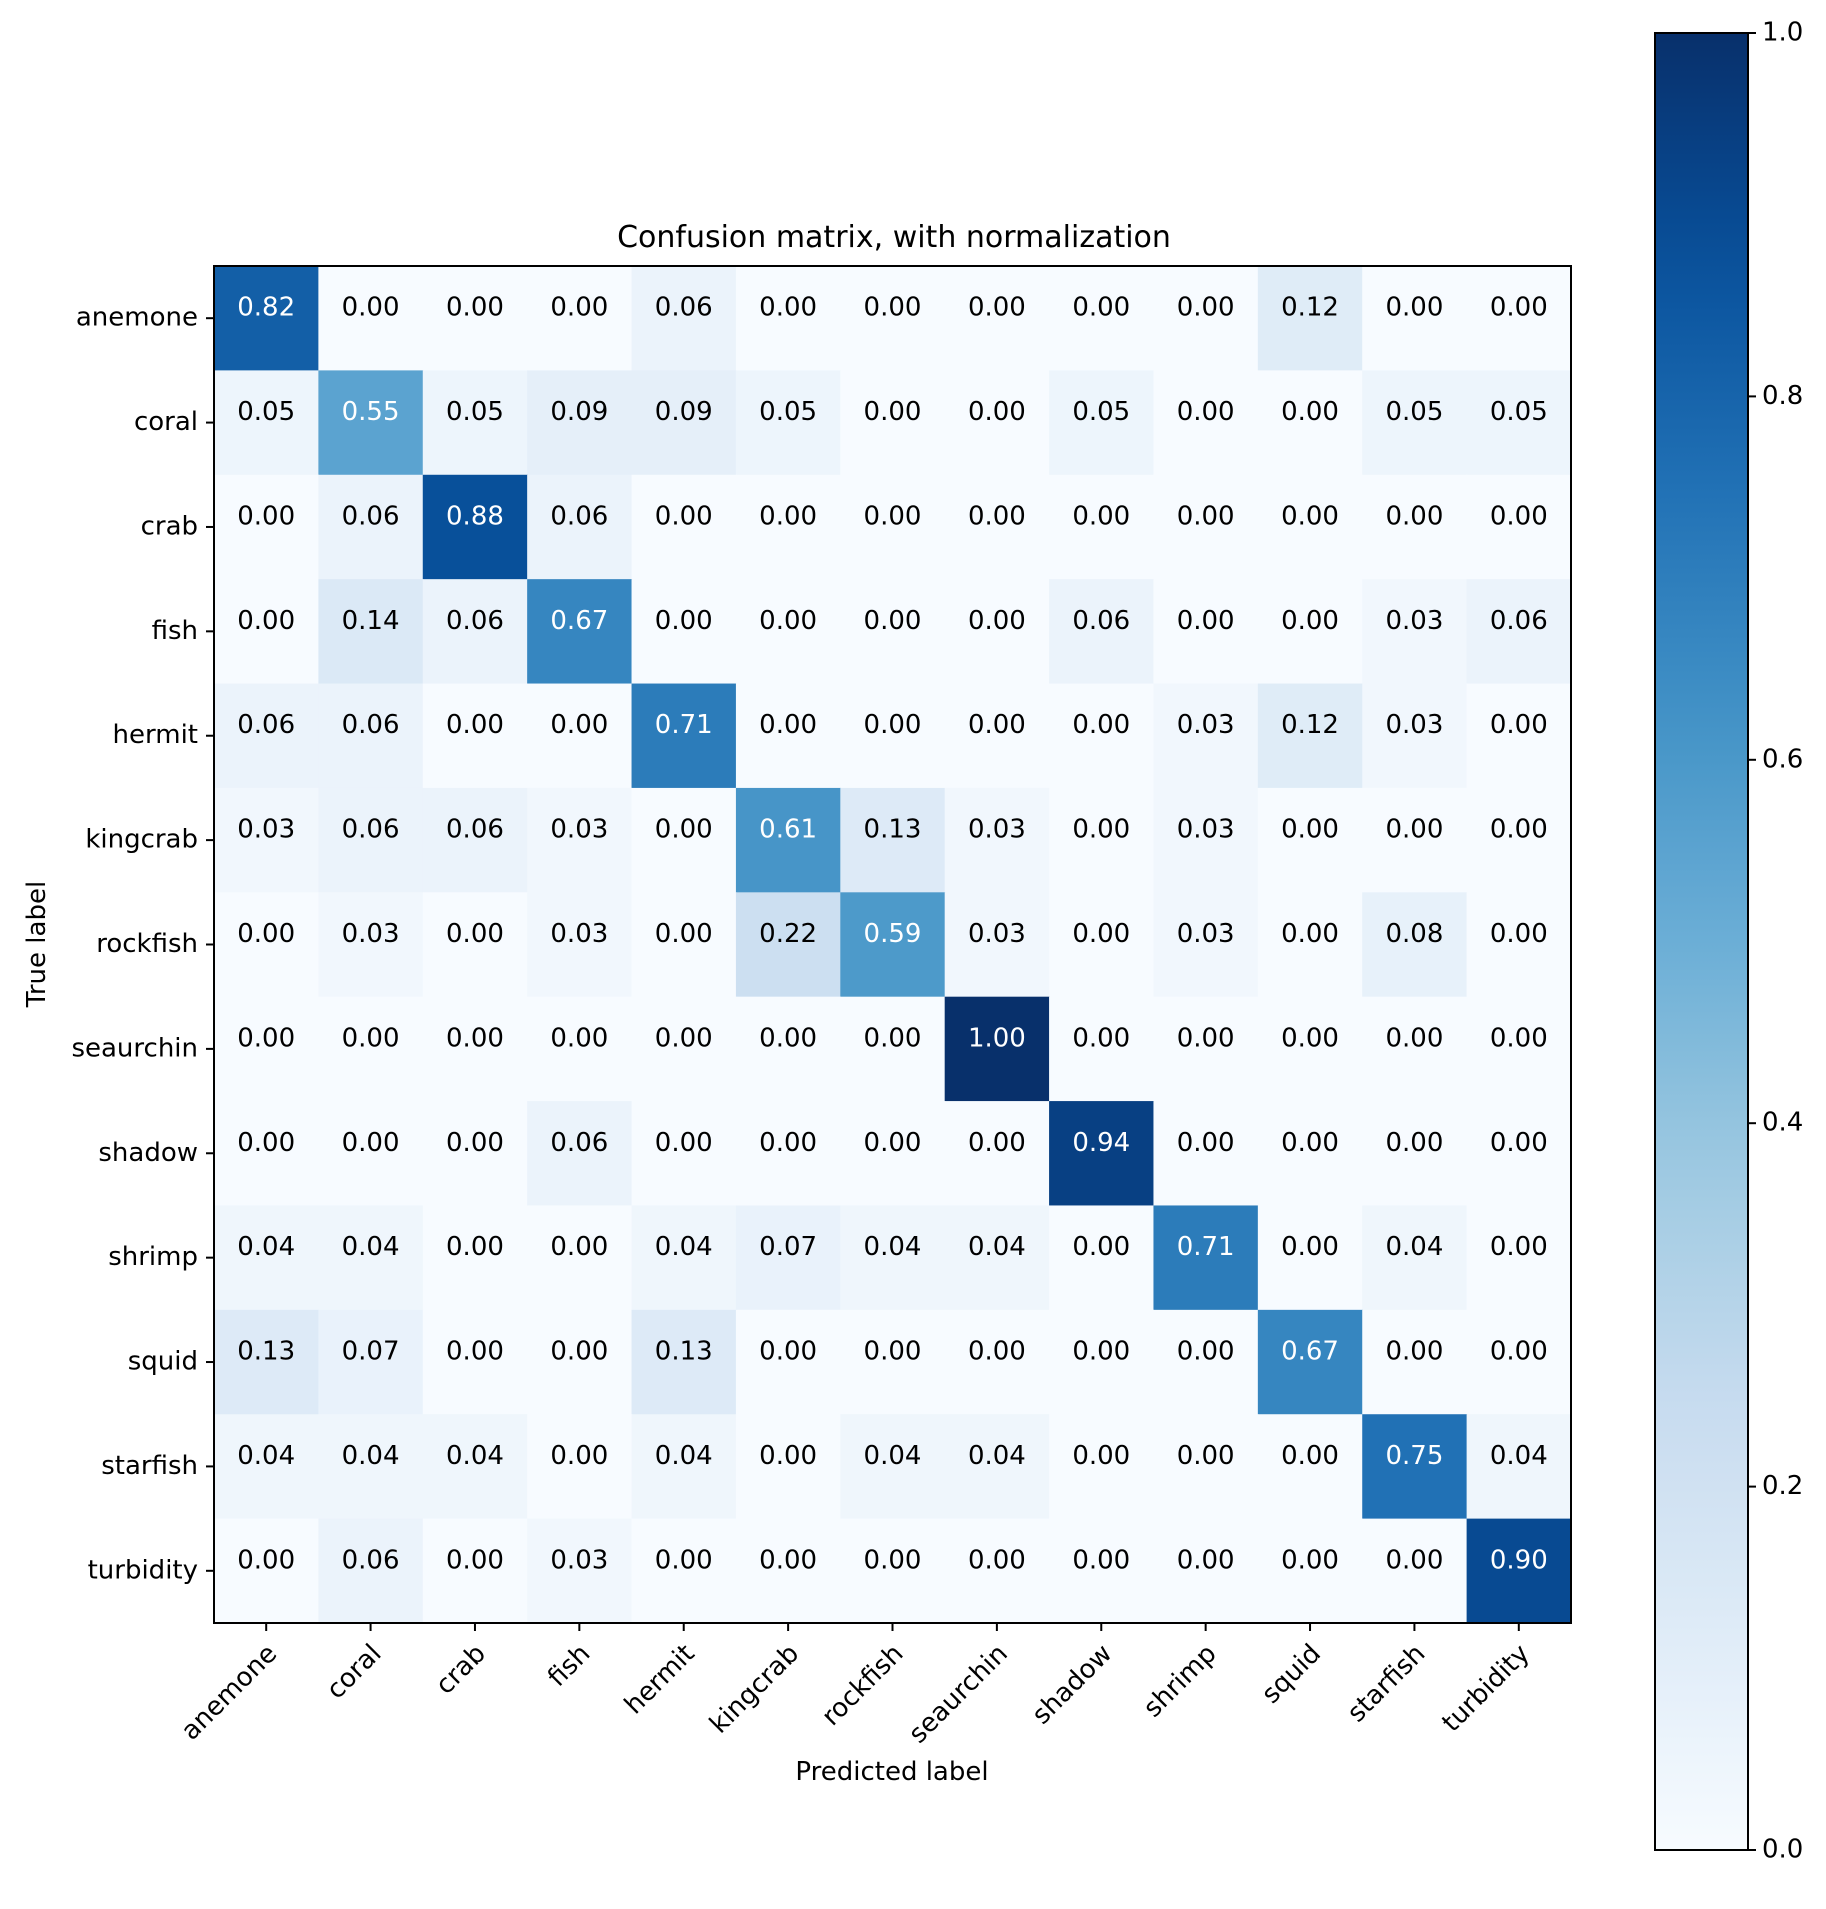 Image resolution: width=1826 pixels, height=1909 pixels. I want to click on cell-seaurchin-starfish, so click(1415, 1049).